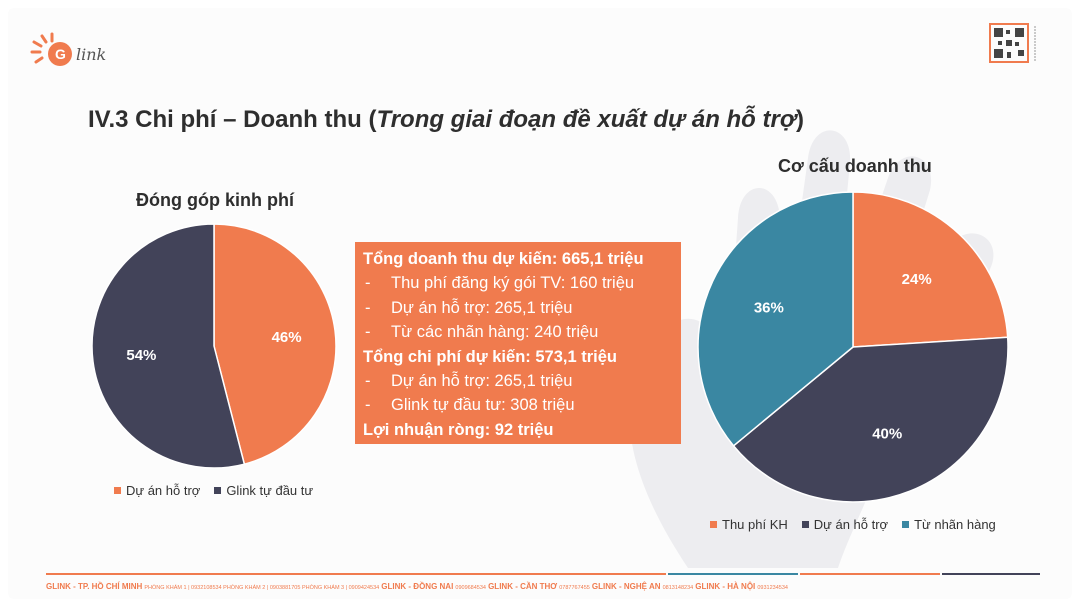 The height and width of the screenshot is (607, 1080). I want to click on footer-info-dongnai: 0909684534, so click(470, 588).